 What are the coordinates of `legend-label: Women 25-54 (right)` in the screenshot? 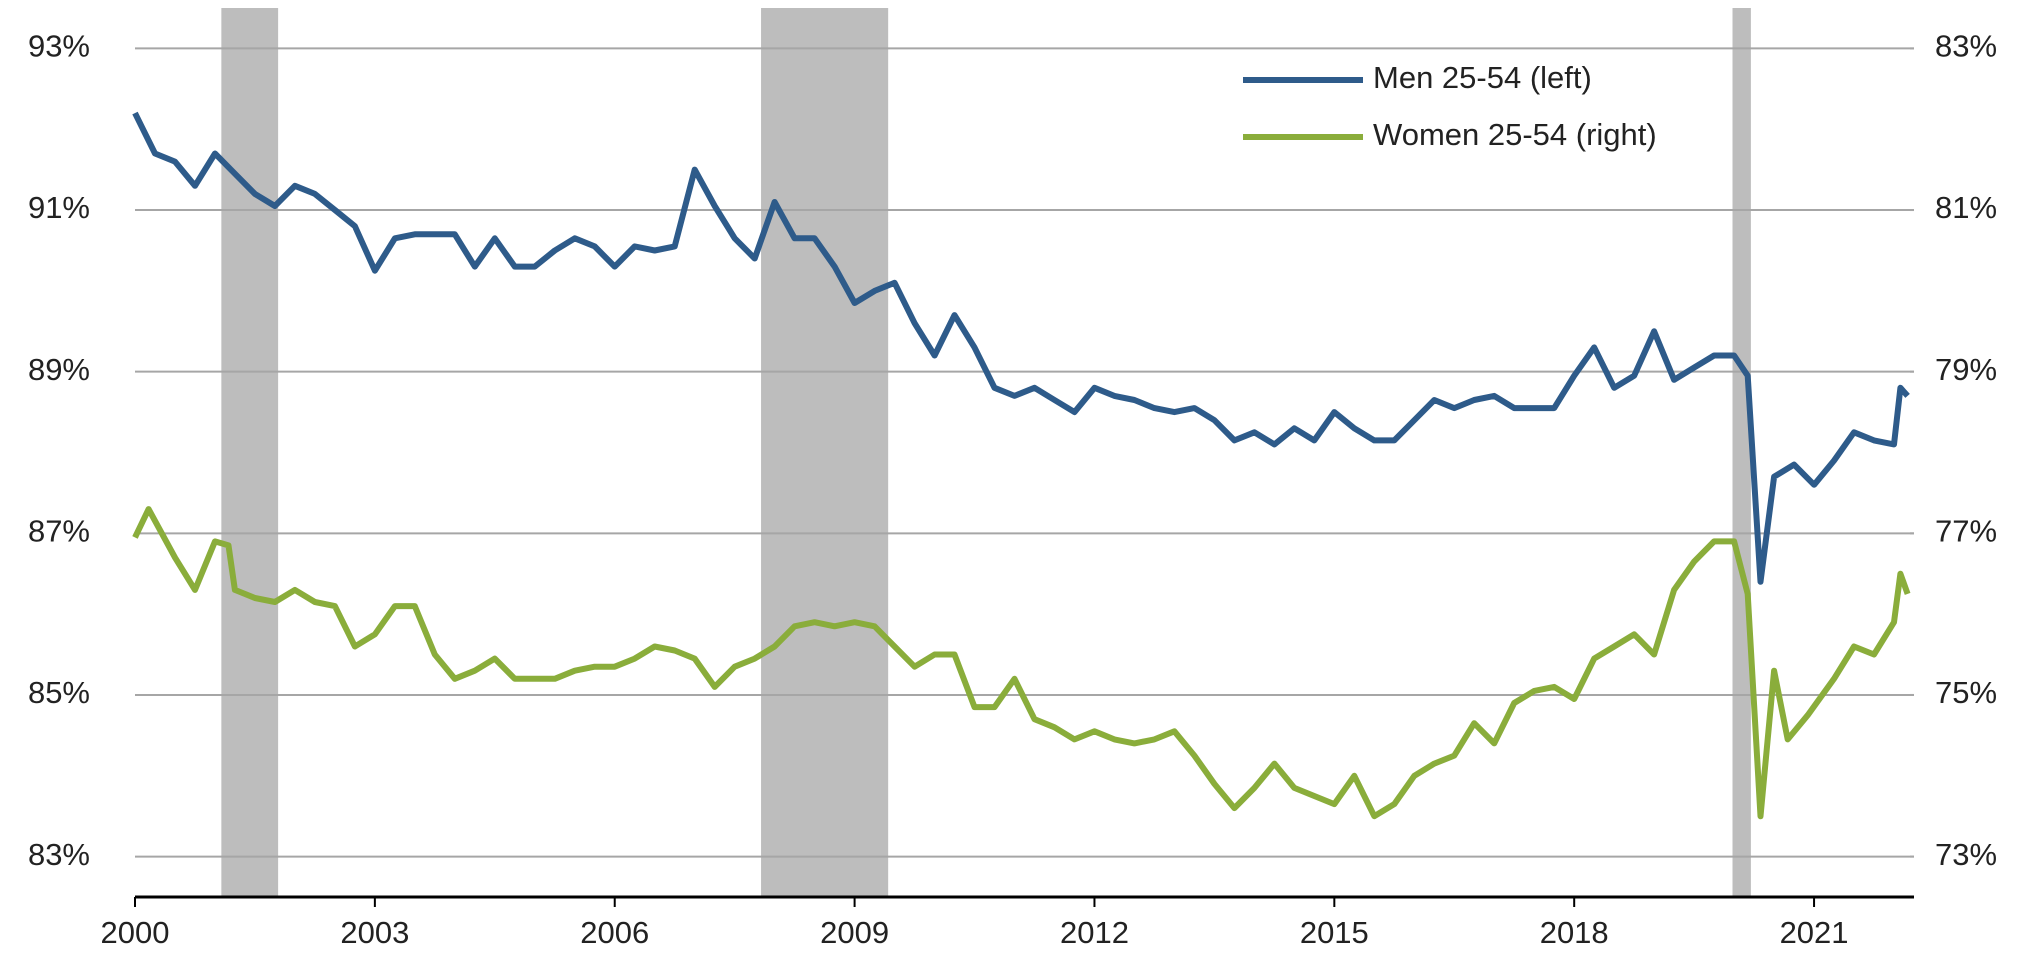 It's located at (1515, 134).